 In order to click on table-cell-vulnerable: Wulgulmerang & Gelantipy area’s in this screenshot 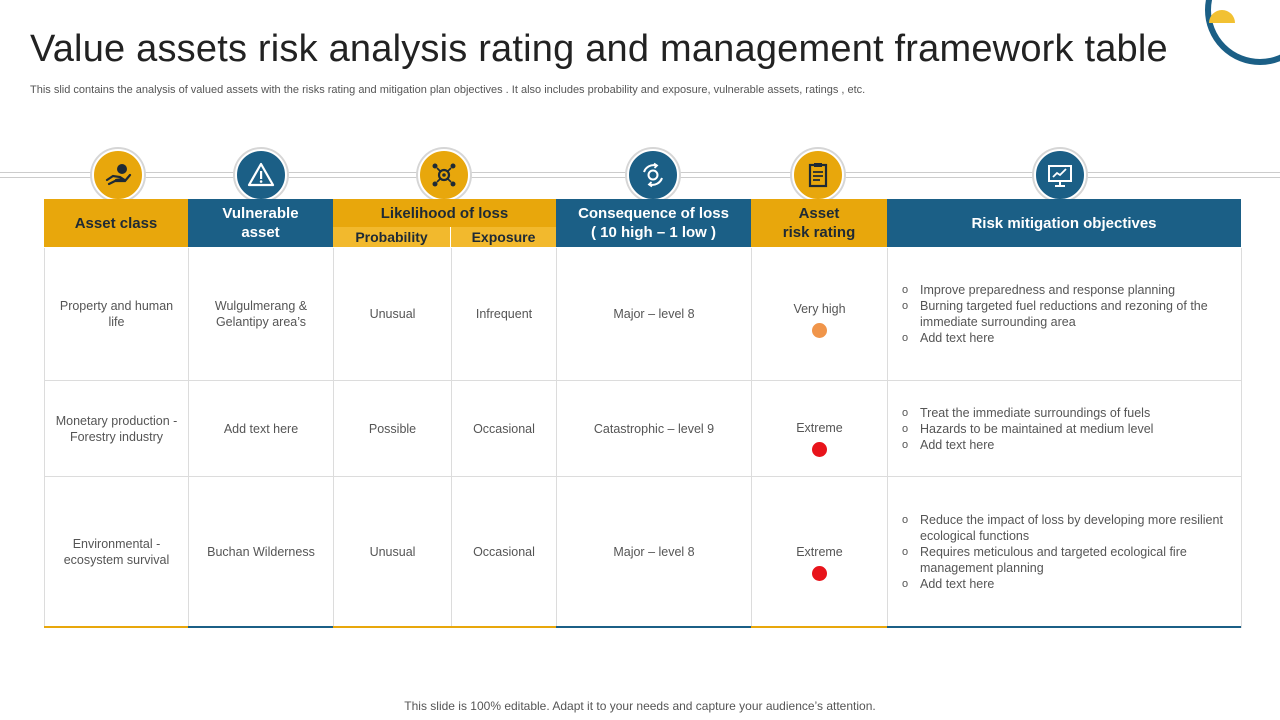, I will do `click(261, 314)`.